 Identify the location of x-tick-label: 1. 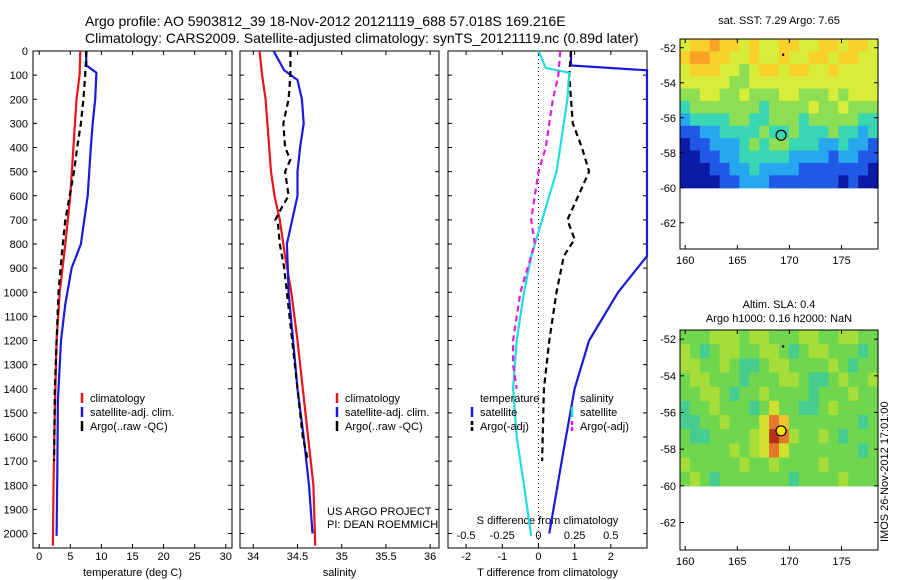
(575, 557).